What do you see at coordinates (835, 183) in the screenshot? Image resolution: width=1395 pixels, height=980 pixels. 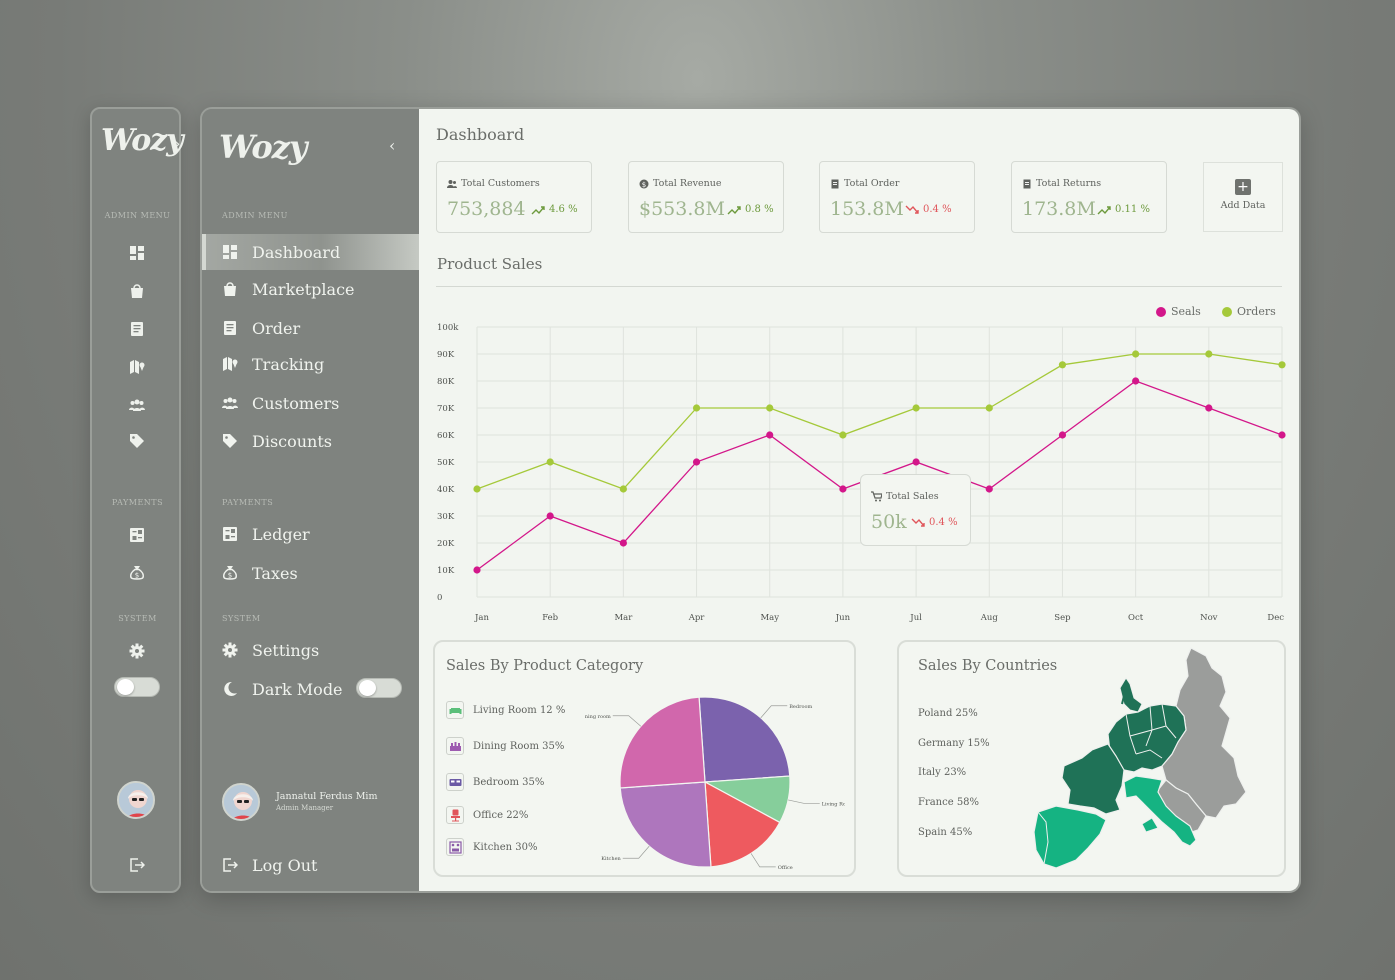 I see `order-icon` at bounding box center [835, 183].